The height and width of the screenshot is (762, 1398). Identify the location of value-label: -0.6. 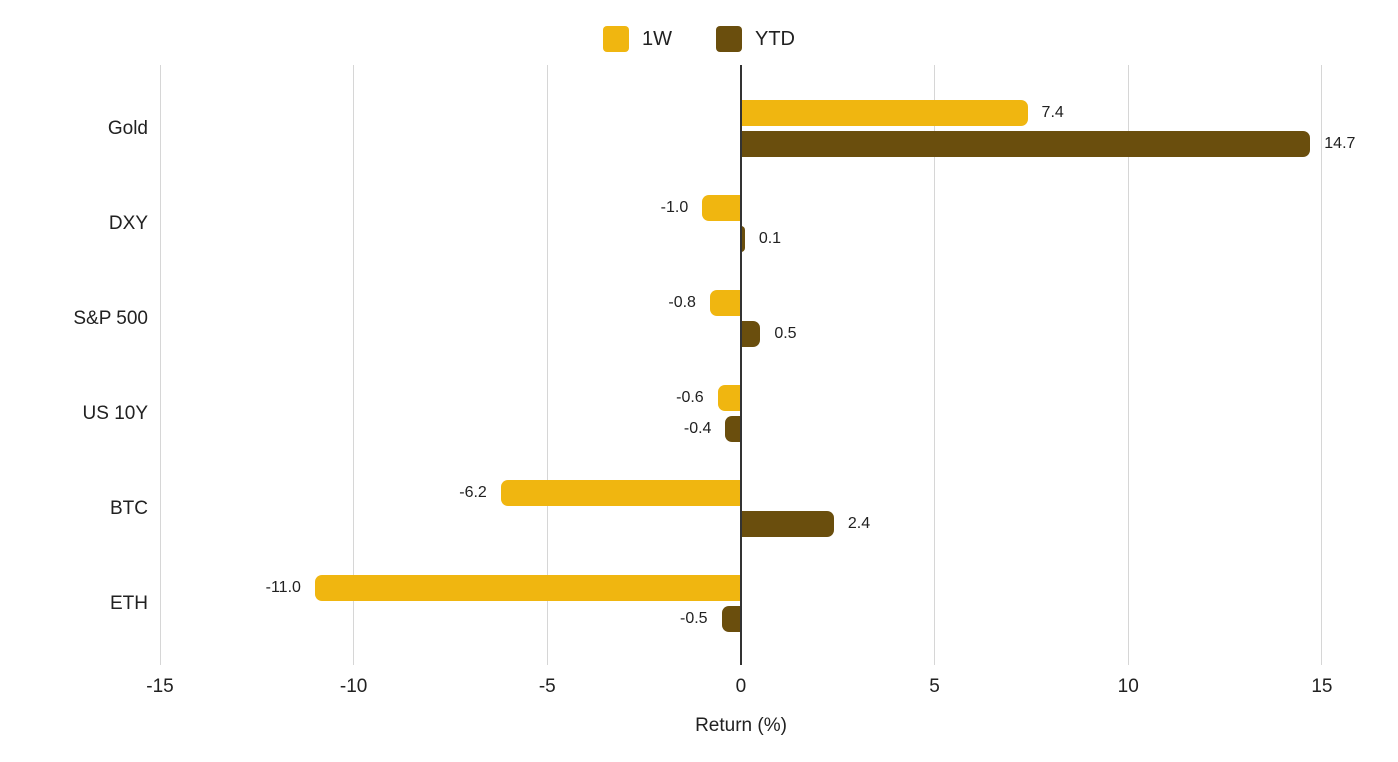
(690, 397).